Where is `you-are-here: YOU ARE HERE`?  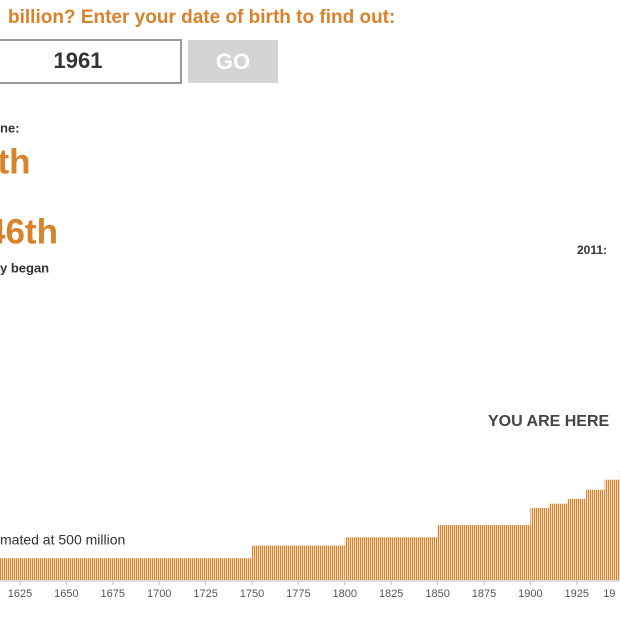 you-are-here: YOU ARE HERE is located at coordinates (549, 421).